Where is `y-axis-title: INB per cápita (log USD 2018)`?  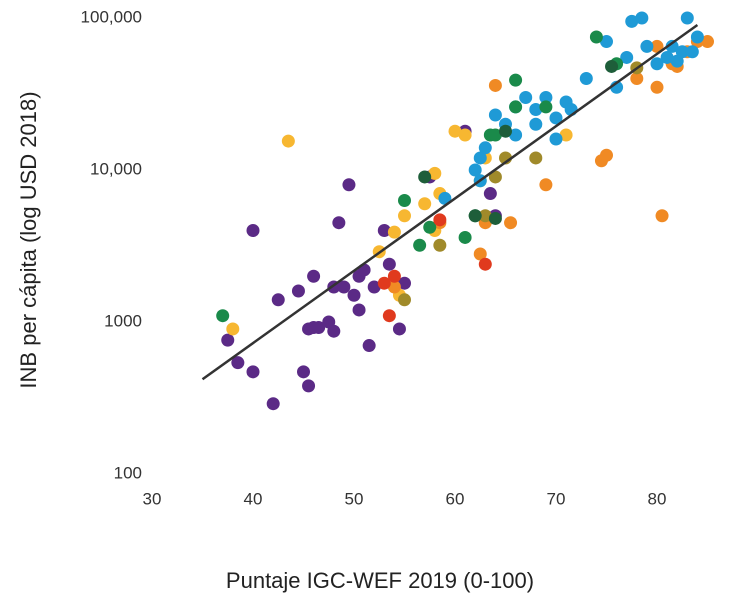
y-axis-title: INB per cápita (log USD 2018) is located at coordinates (28, 239).